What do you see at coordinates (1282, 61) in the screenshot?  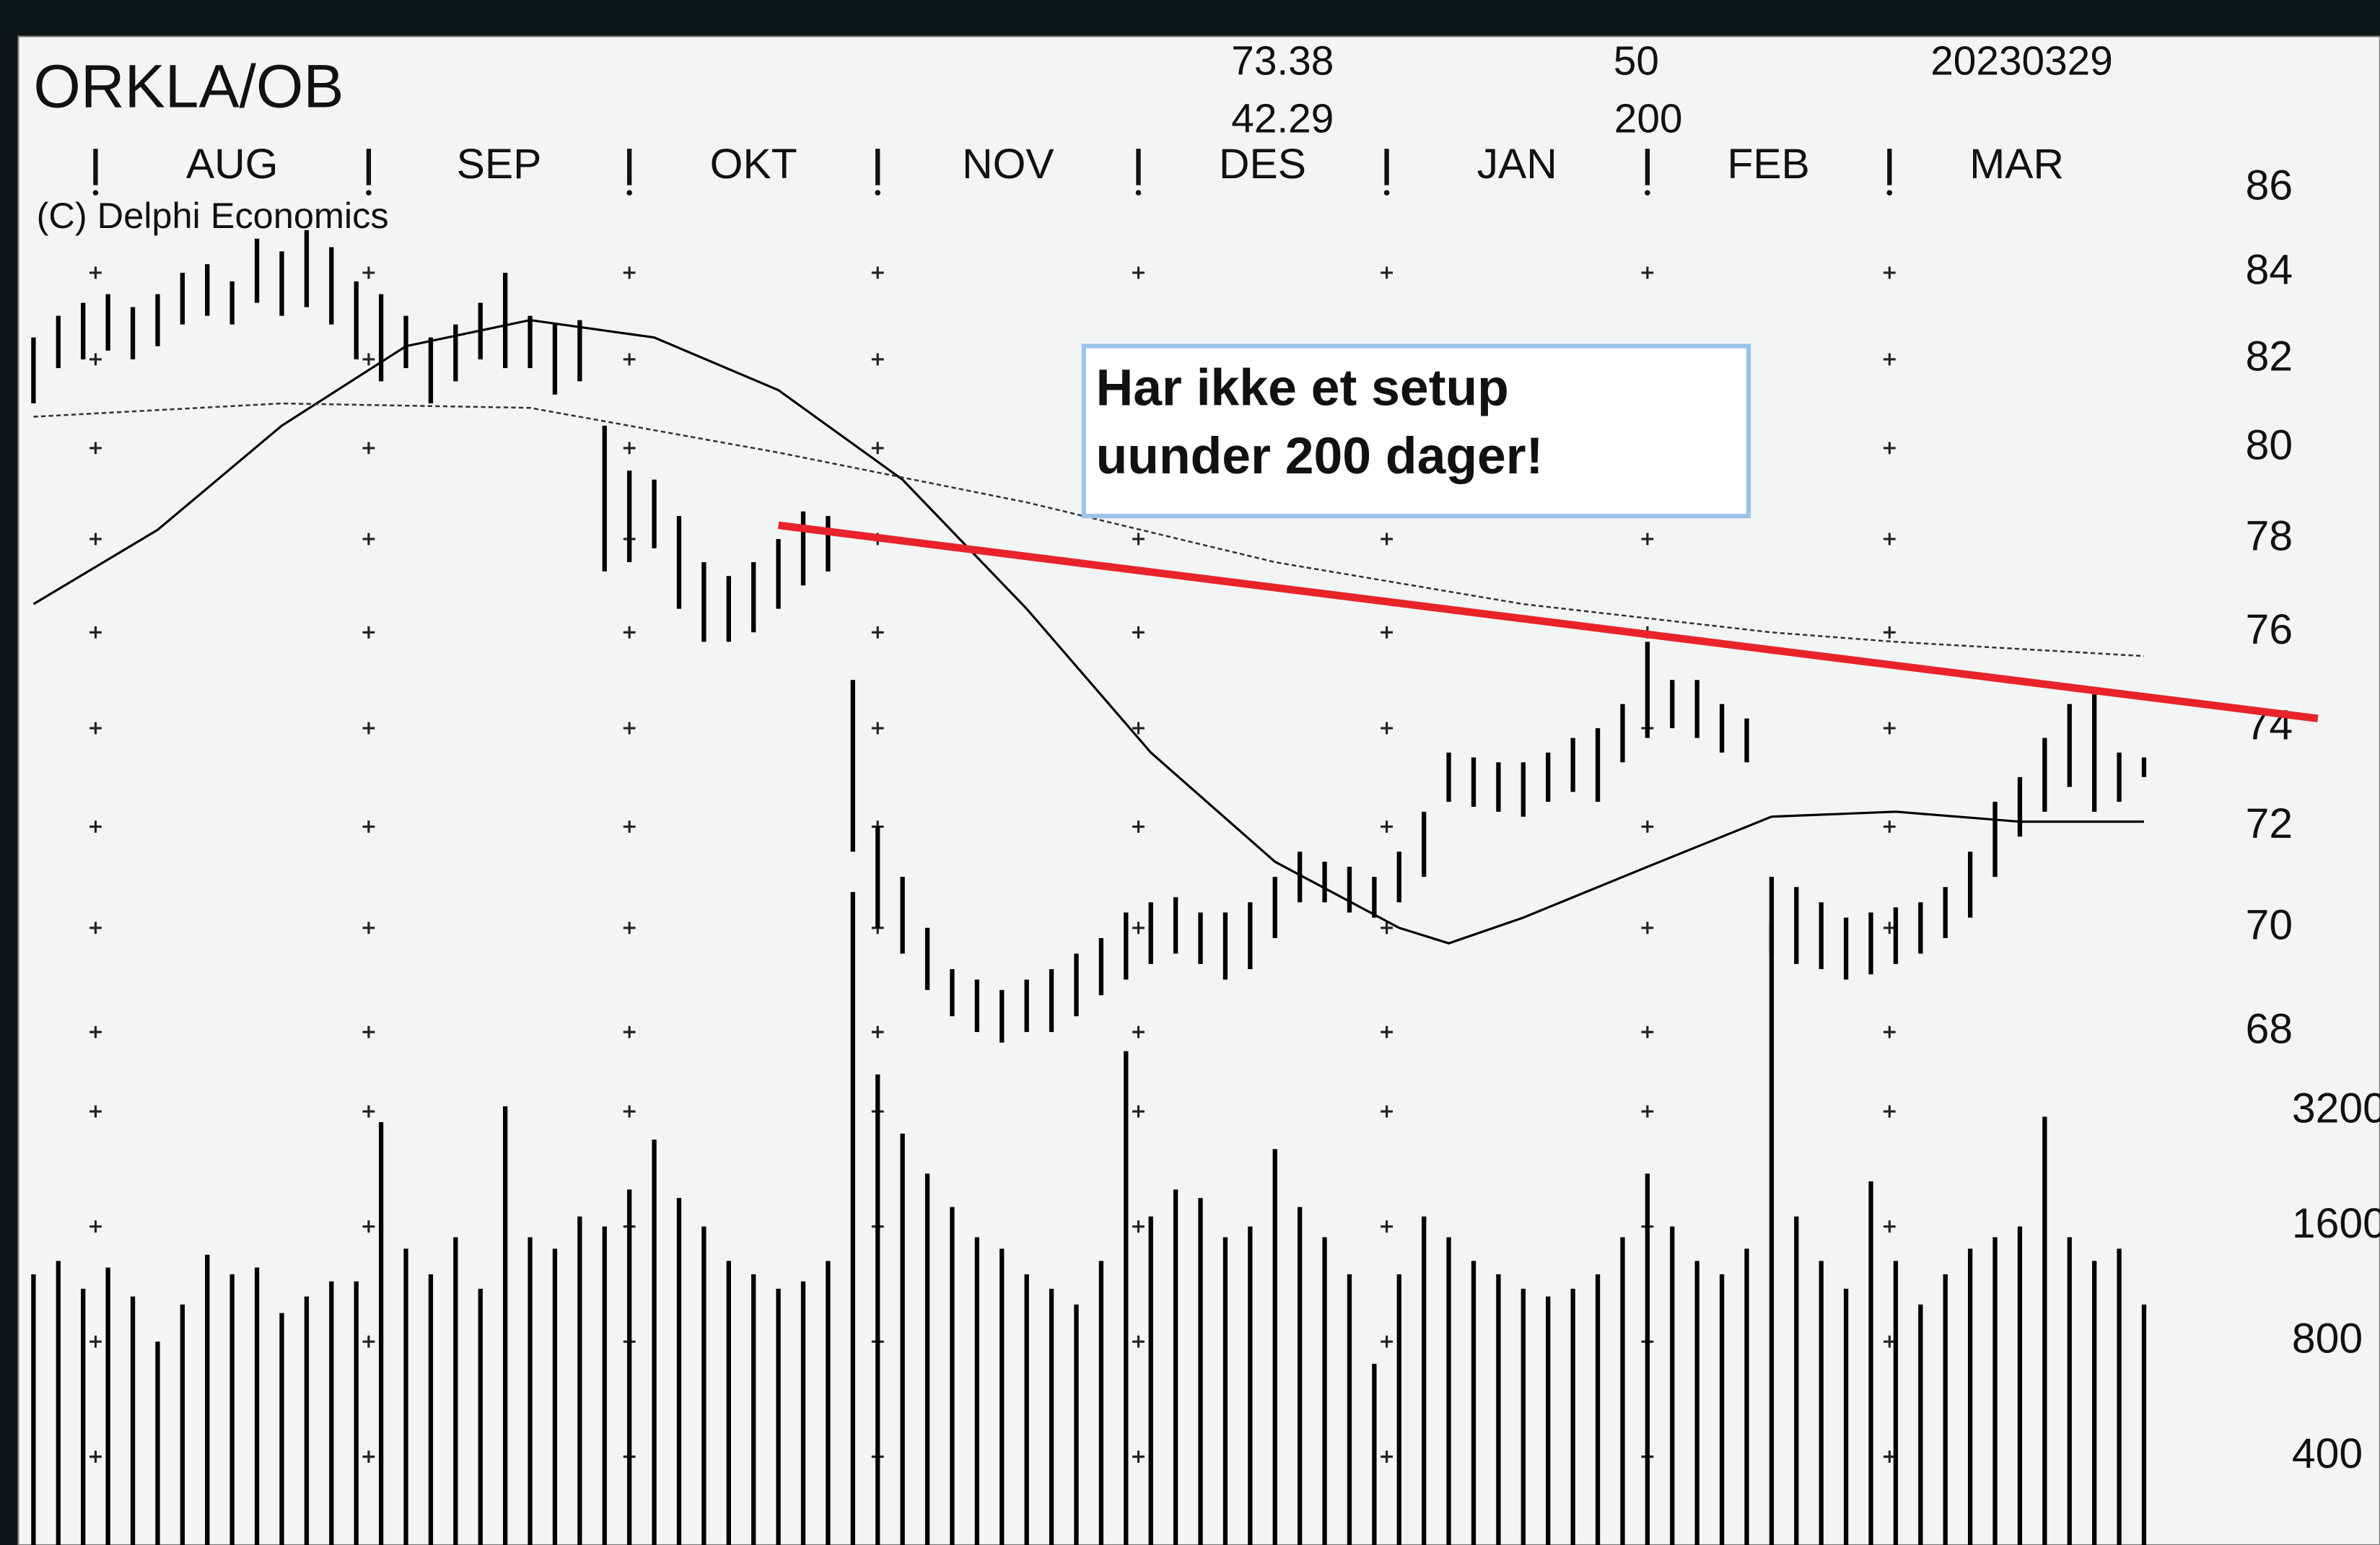 I see `stat: 73.38` at bounding box center [1282, 61].